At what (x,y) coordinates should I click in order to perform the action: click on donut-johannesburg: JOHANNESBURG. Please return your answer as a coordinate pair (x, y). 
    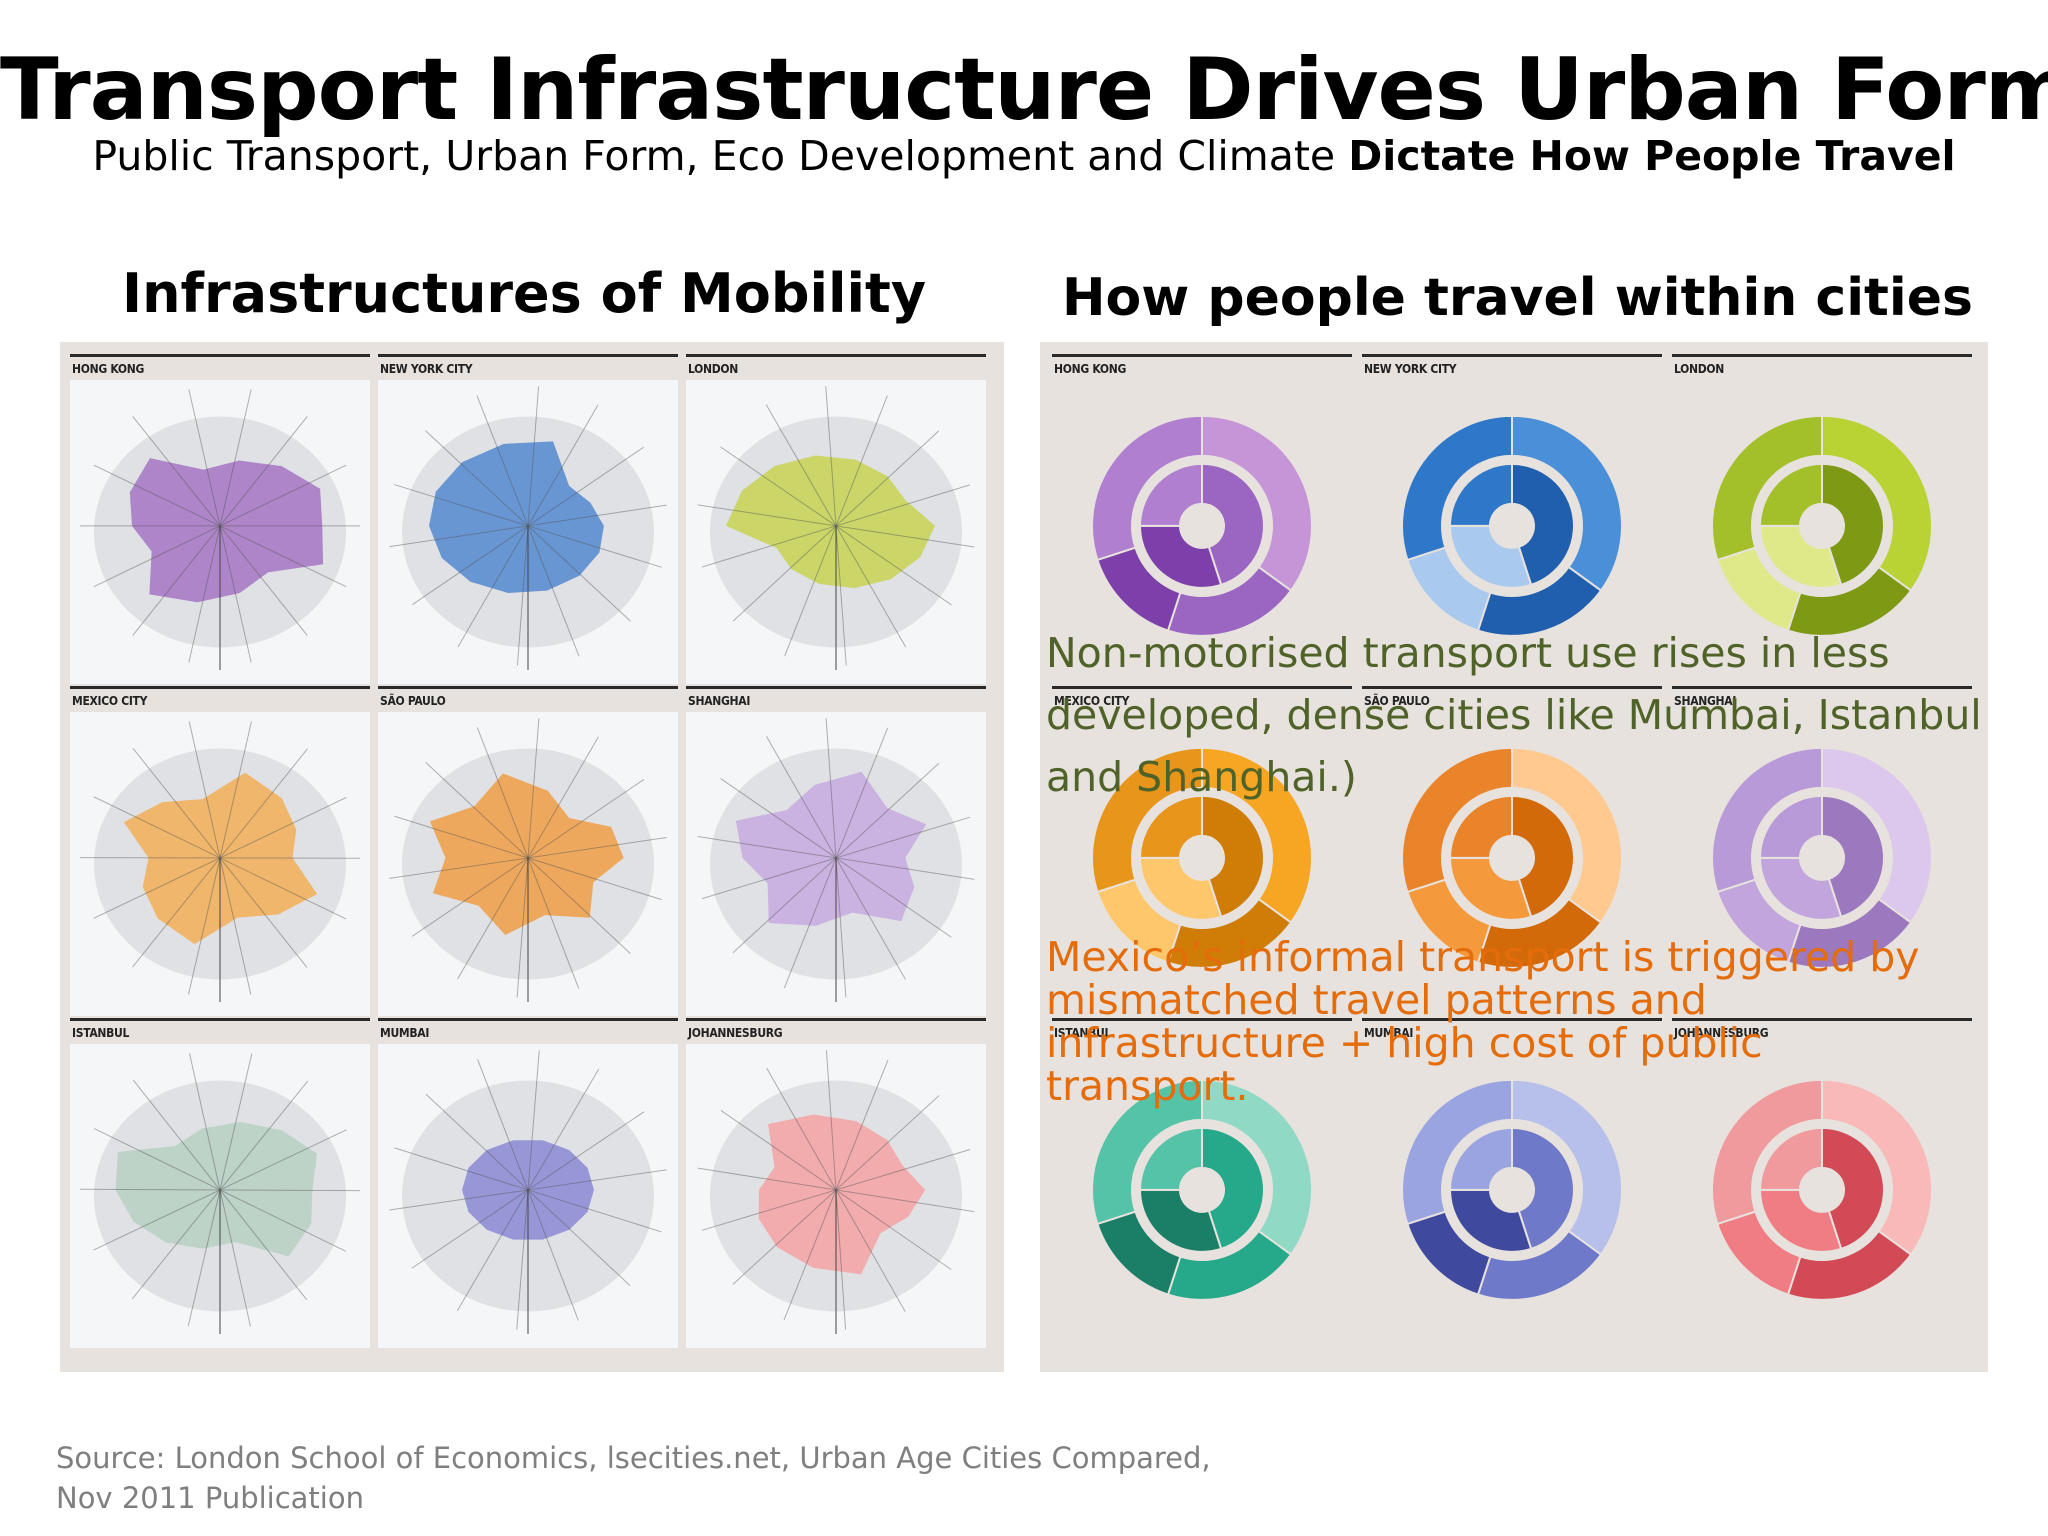
    Looking at the image, I should click on (1822, 1183).